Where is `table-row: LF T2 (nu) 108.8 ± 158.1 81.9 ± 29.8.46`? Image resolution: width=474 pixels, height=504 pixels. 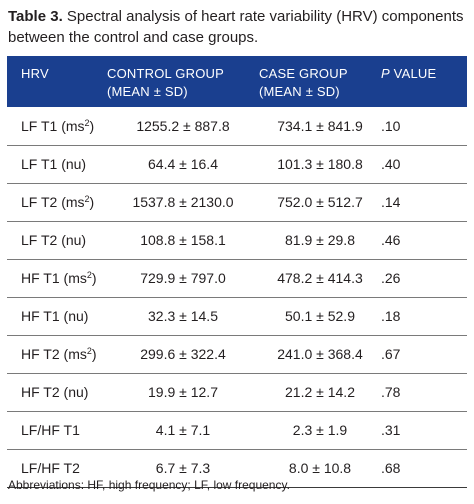 table-row: LF T2 (nu) 108.8 ± 158.1 81.9 ± 29.8.46 is located at coordinates (237, 240).